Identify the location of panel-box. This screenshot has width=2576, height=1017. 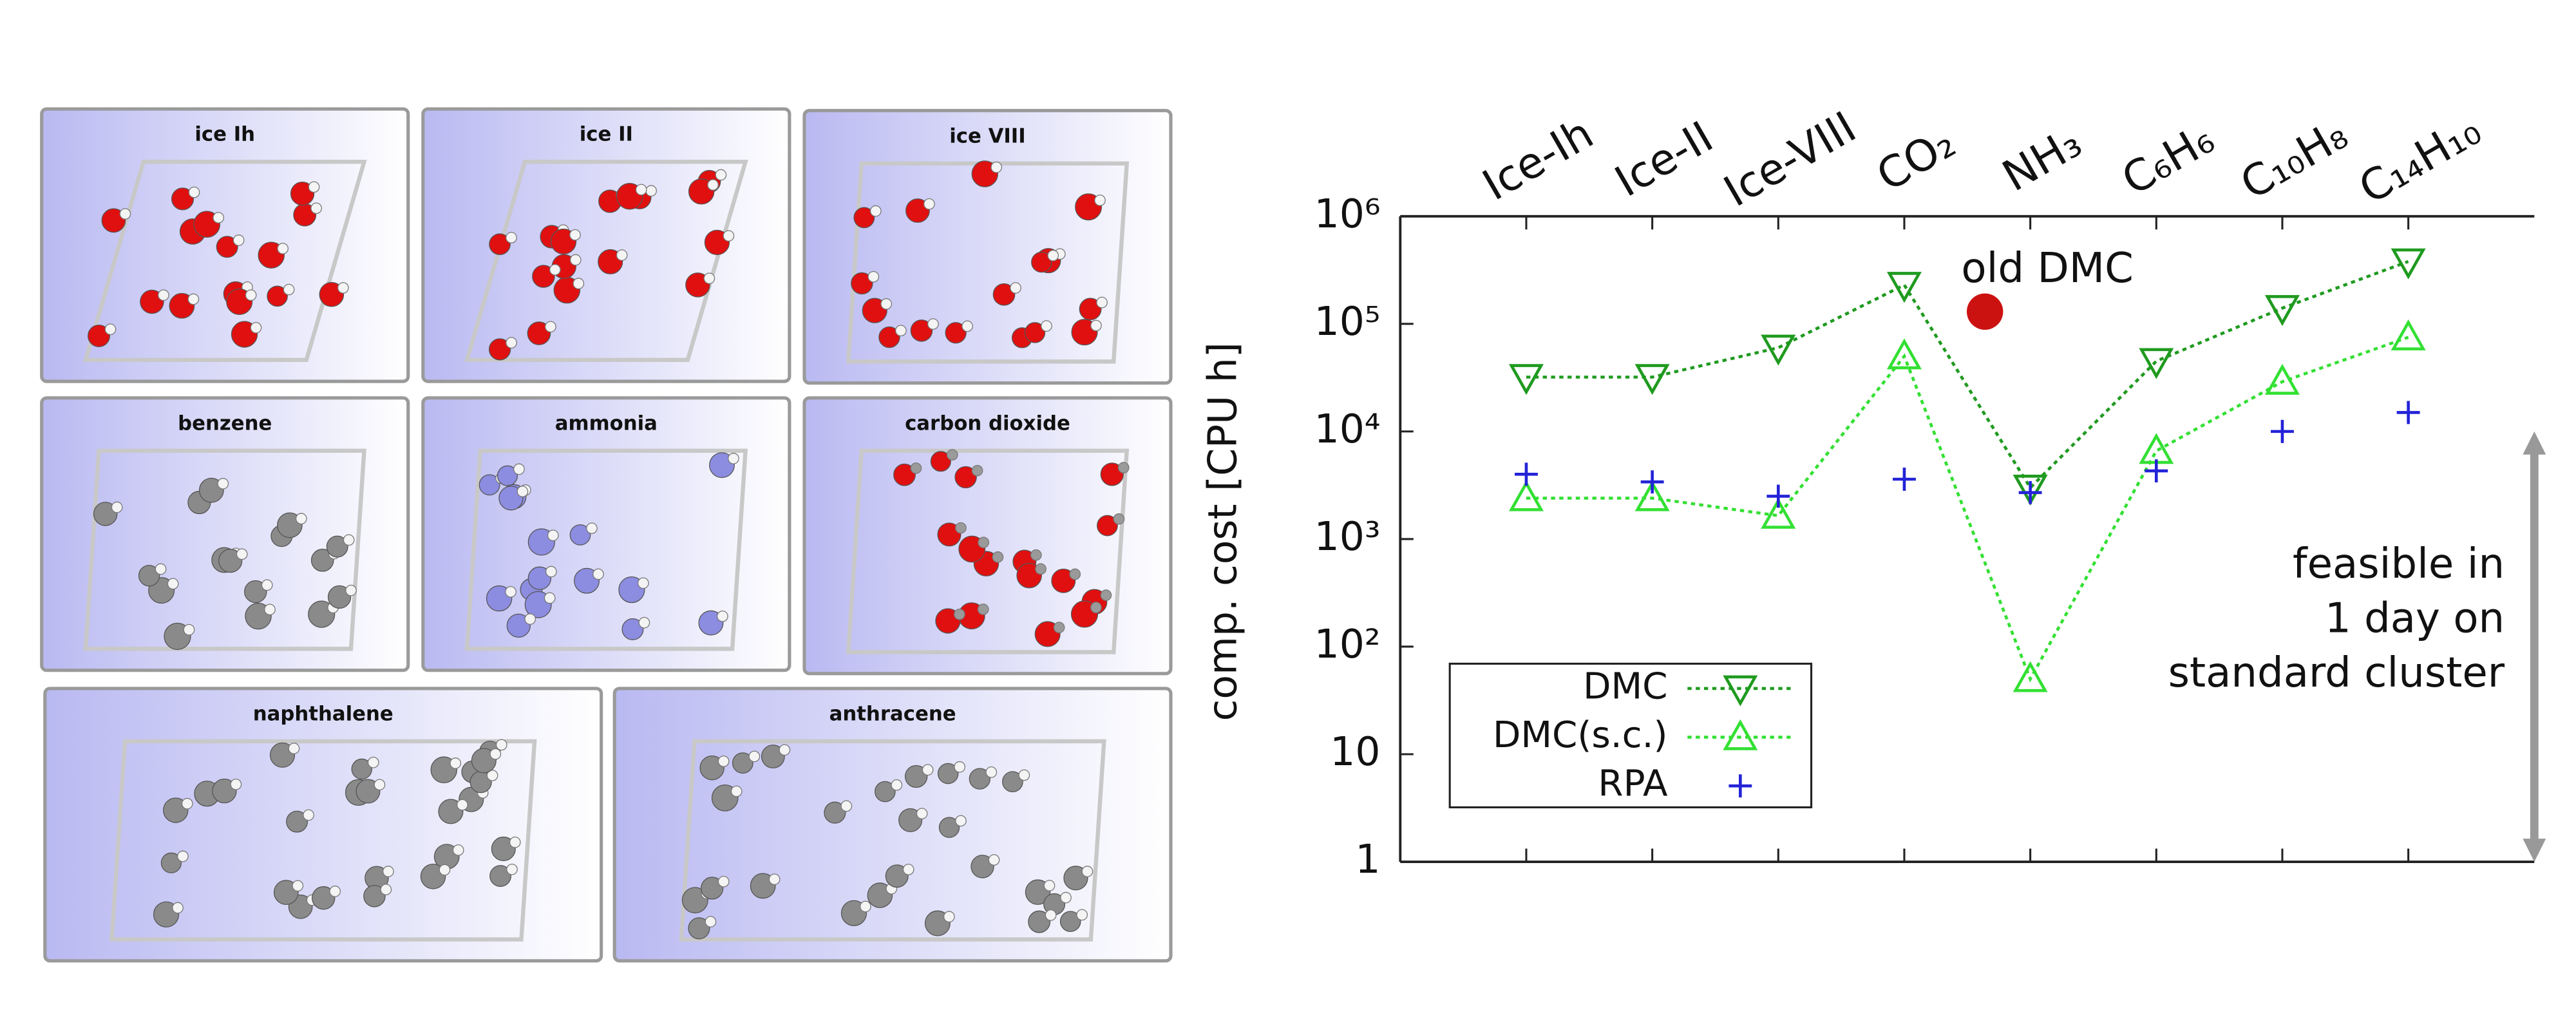
(987, 247).